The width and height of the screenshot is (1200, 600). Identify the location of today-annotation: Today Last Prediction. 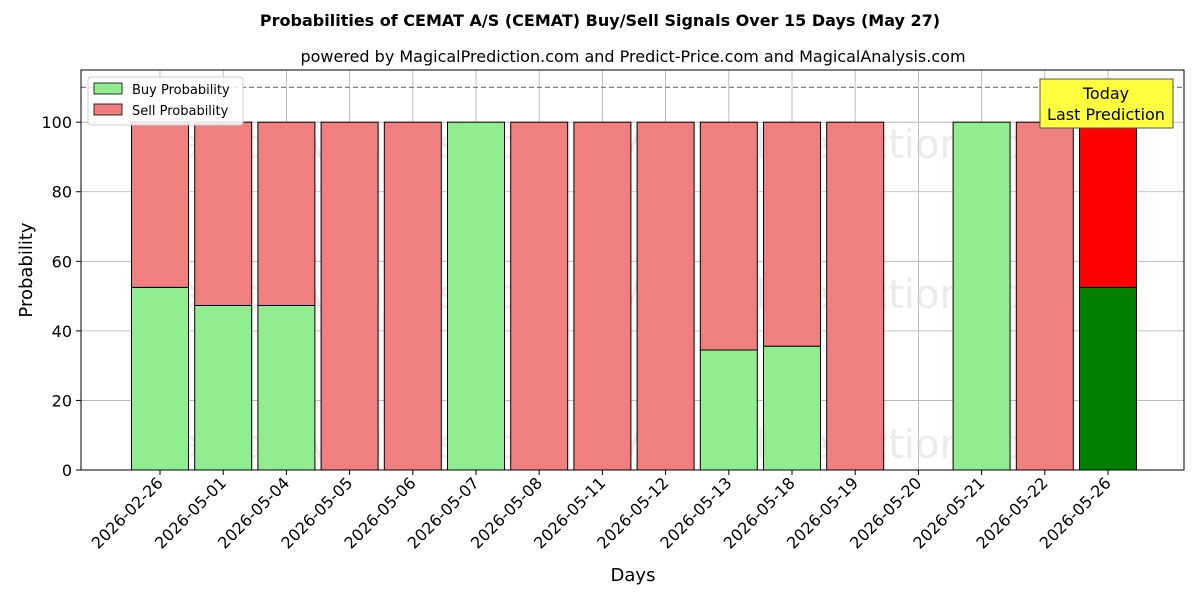
(1106, 103).